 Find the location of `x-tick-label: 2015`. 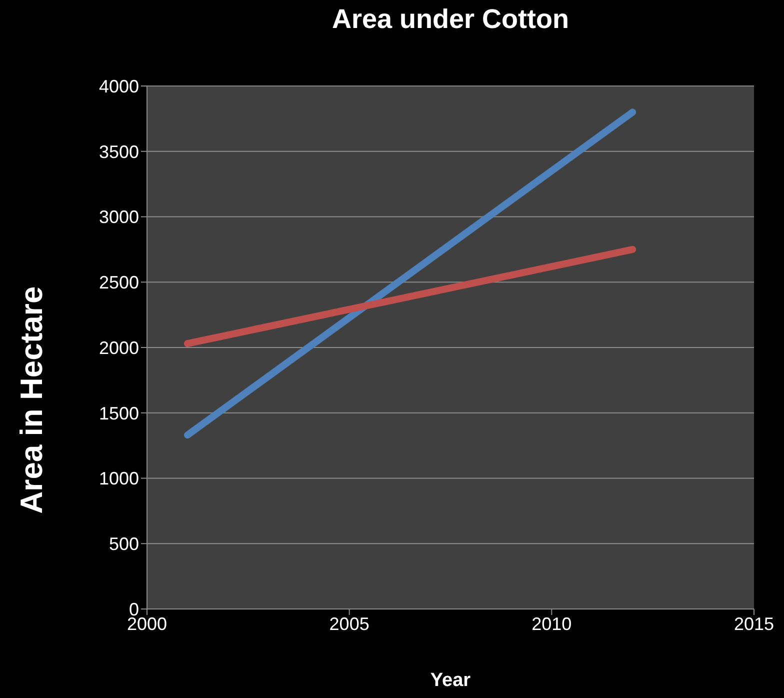

x-tick-label: 2015 is located at coordinates (754, 624).